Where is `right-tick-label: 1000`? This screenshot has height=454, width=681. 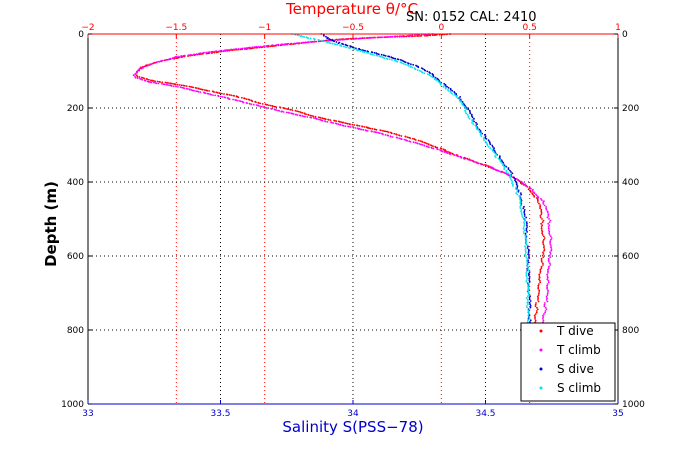 right-tick-label: 1000 is located at coordinates (633, 405).